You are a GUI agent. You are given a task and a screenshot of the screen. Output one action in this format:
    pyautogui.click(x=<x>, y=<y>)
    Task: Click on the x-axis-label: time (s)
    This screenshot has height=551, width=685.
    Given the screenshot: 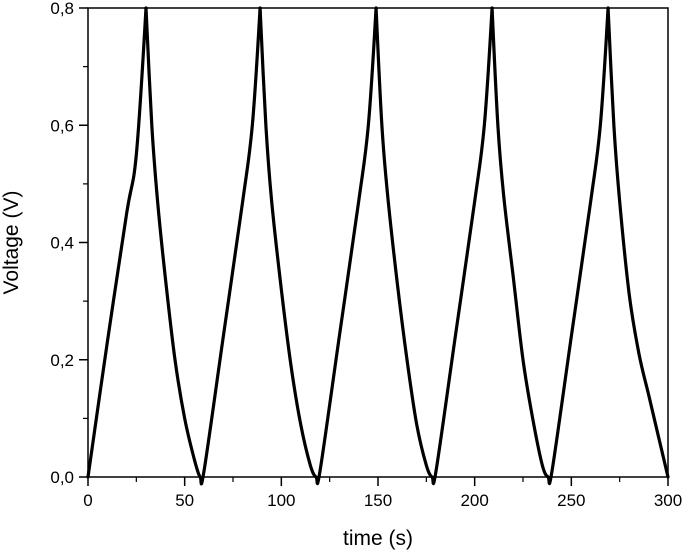 What is the action you would take?
    pyautogui.click(x=378, y=538)
    